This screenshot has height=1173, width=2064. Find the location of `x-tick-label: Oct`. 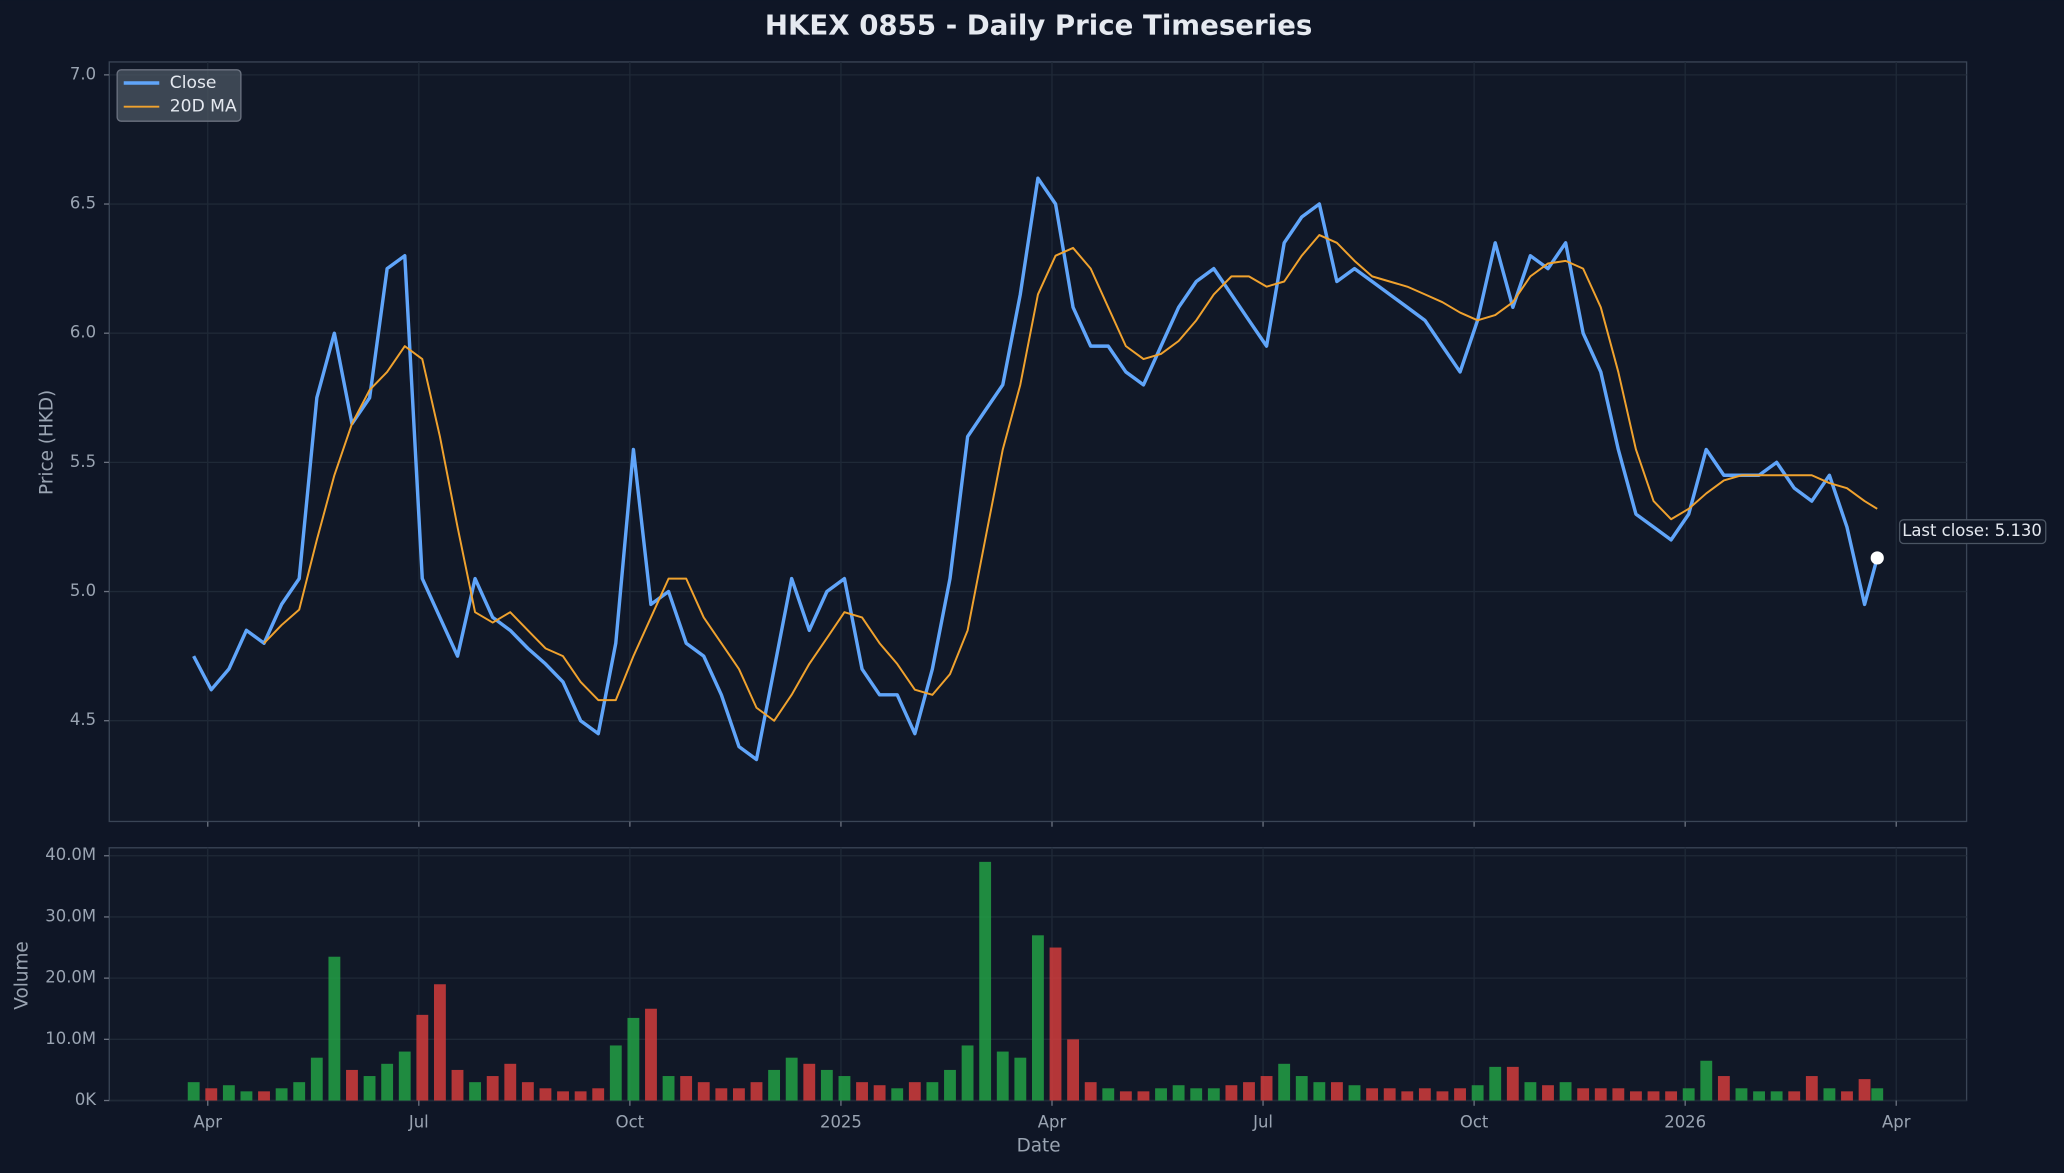

x-tick-label: Oct is located at coordinates (630, 1121).